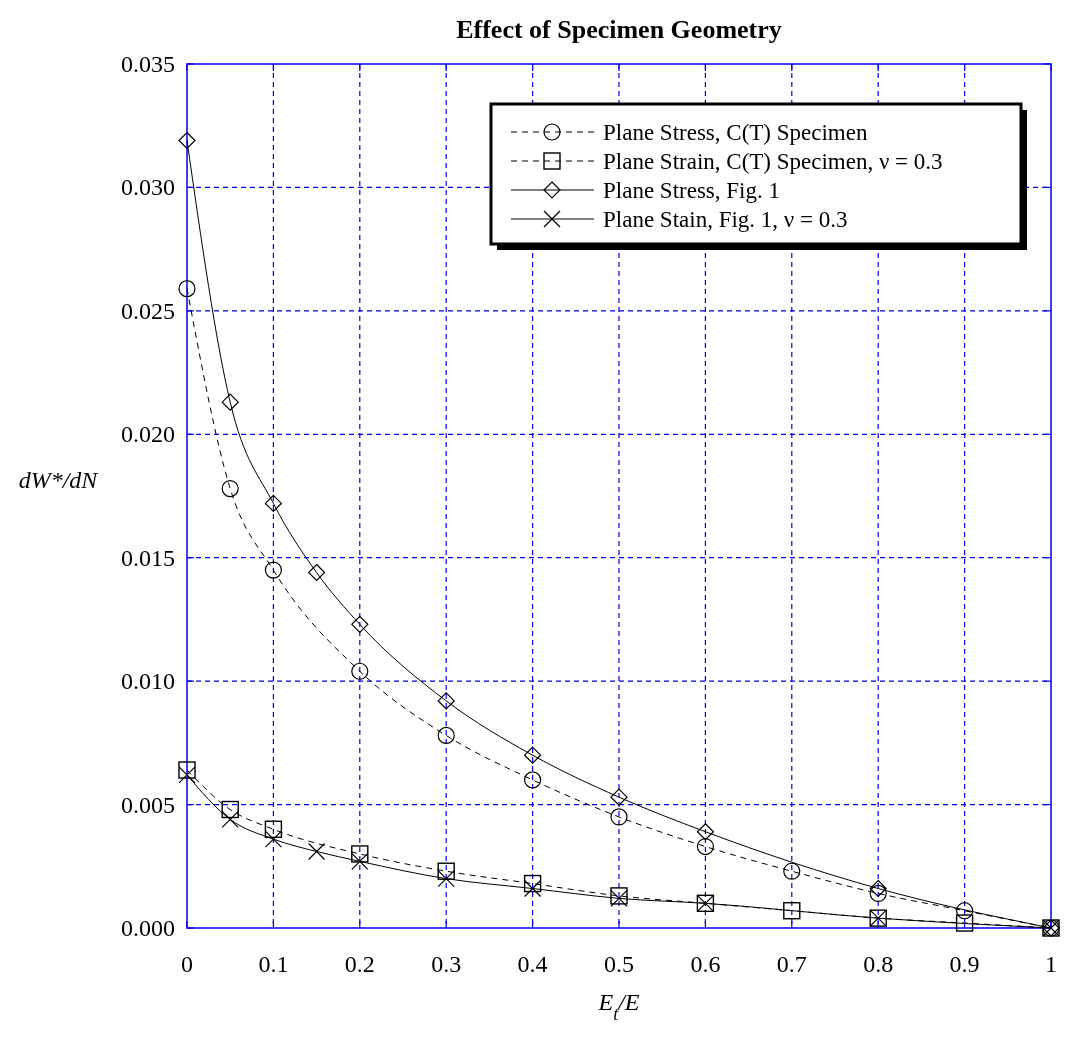  Describe the element at coordinates (1051, 964) in the screenshot. I see `x-tick-label: 1` at that location.